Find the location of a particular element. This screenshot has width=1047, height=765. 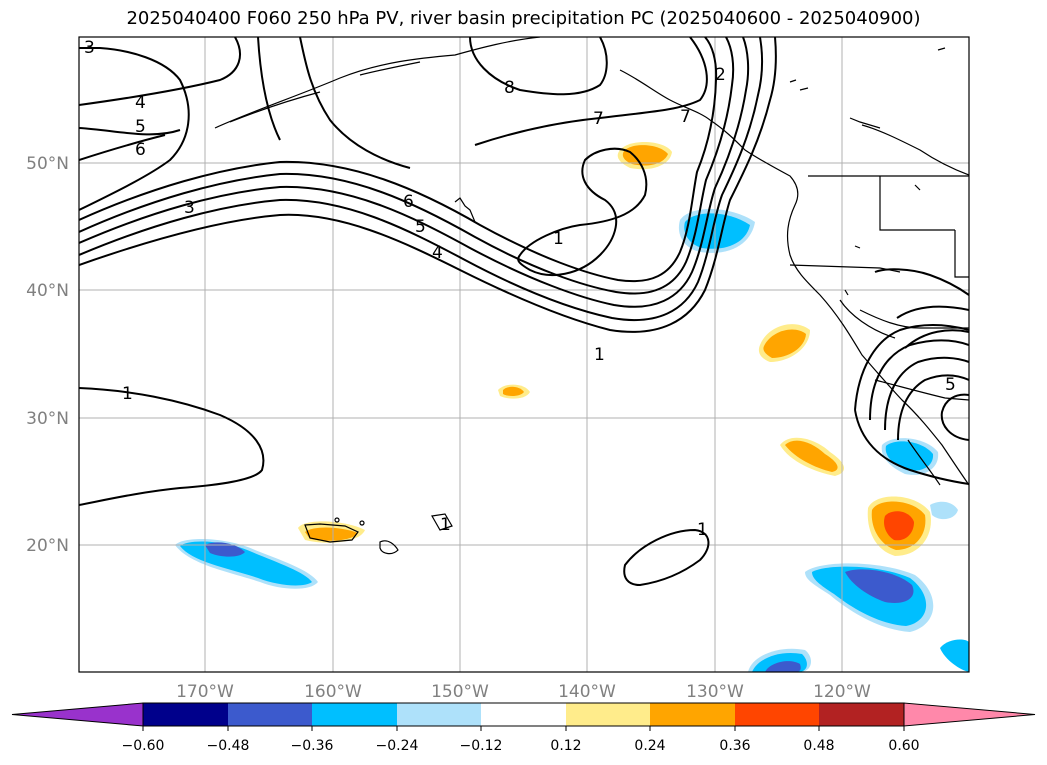

lat-tick-label: 50°N is located at coordinates (47, 164).